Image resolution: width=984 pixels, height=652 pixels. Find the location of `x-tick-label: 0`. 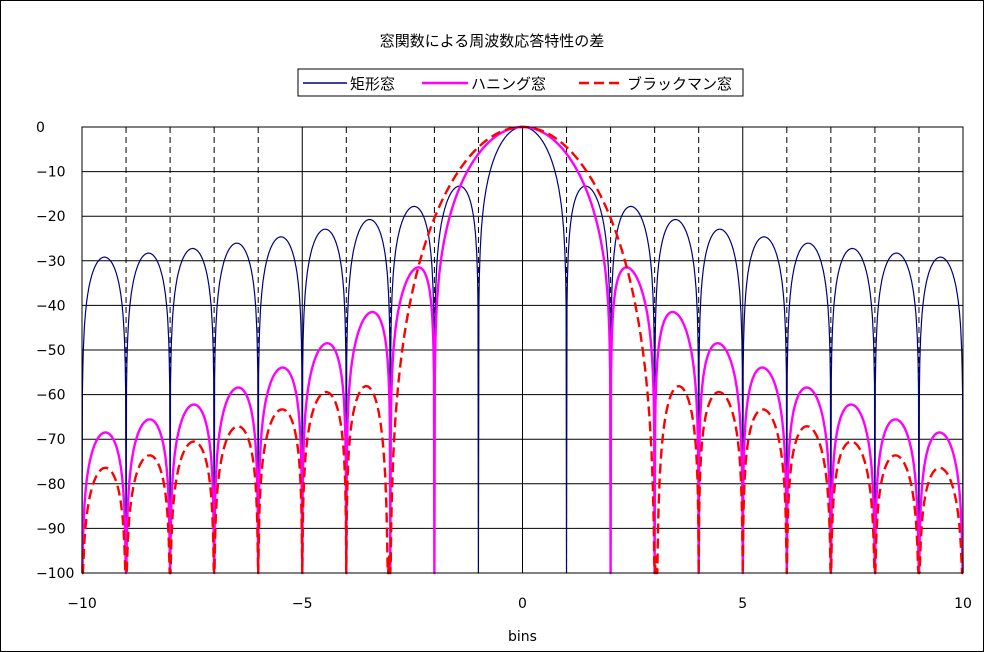

x-tick-label: 0 is located at coordinates (522, 604).